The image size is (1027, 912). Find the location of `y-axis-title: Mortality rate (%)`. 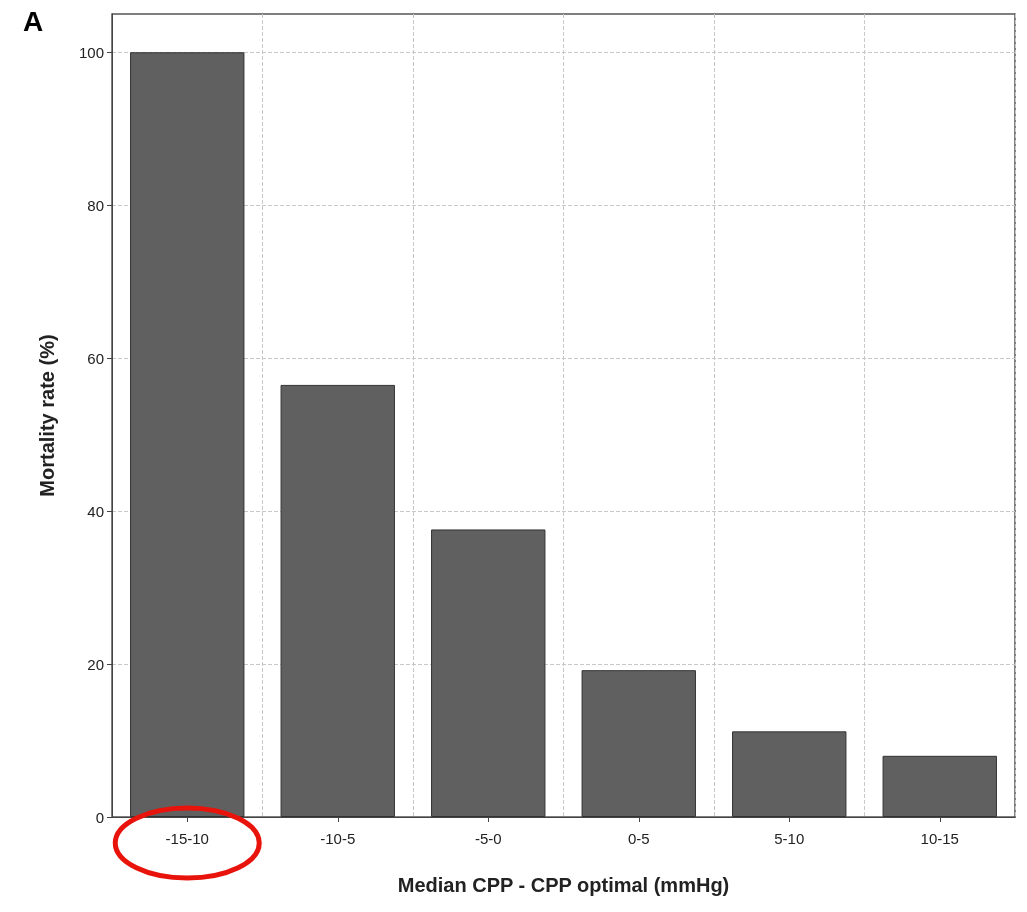

y-axis-title: Mortality rate (%) is located at coordinates (47, 415).